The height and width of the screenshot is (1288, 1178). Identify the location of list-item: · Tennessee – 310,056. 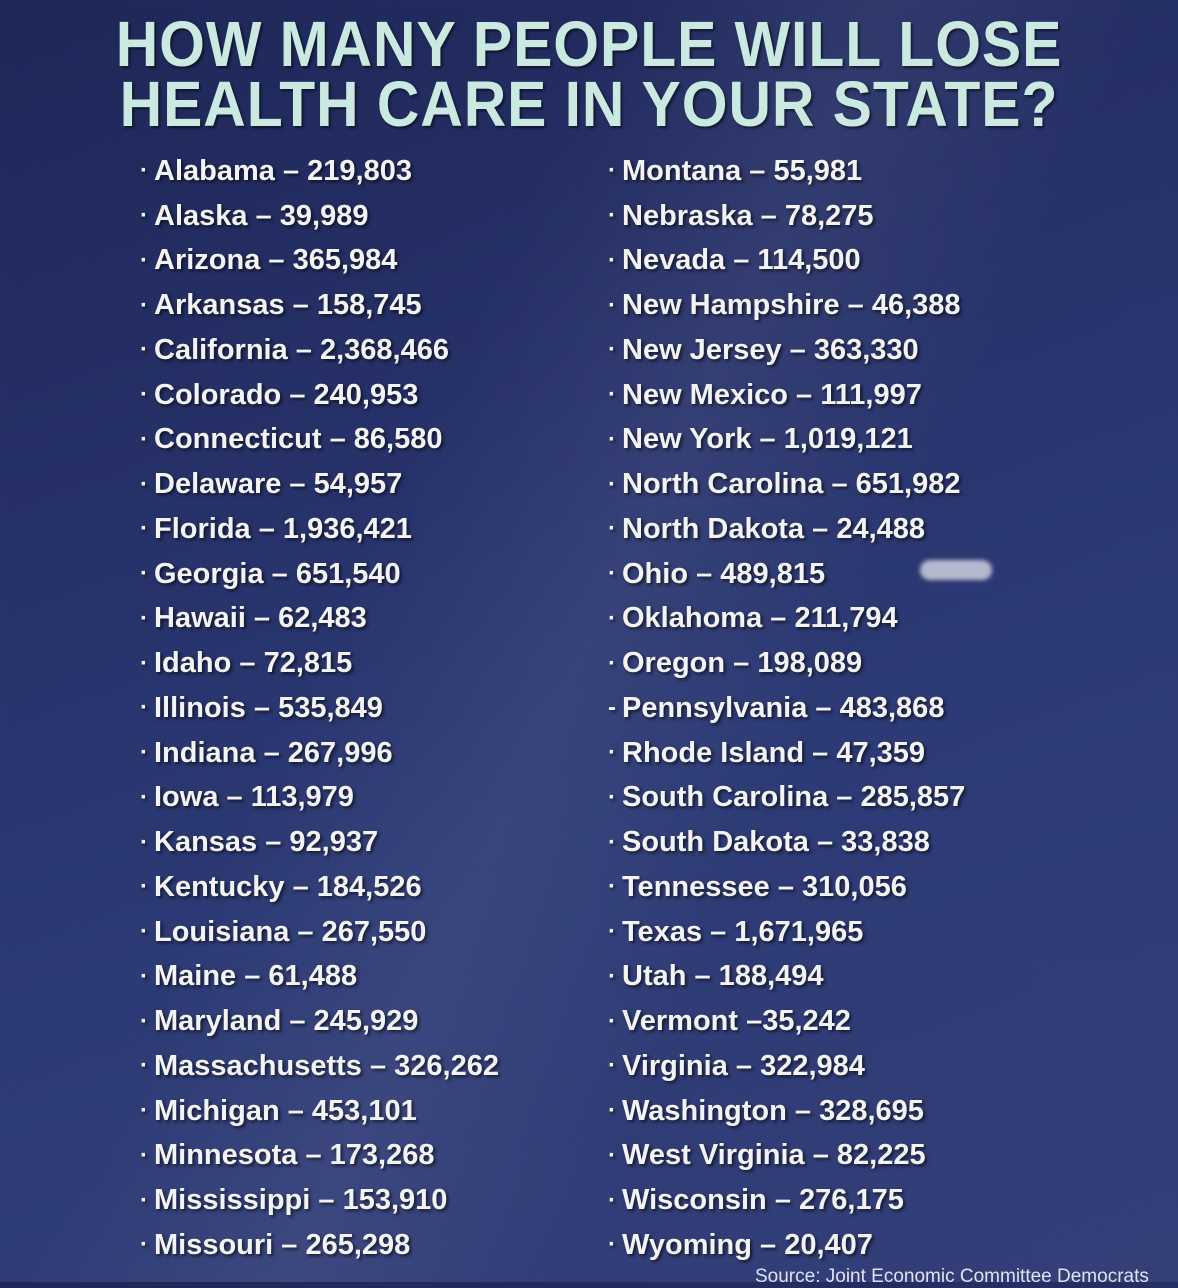
(786, 887).